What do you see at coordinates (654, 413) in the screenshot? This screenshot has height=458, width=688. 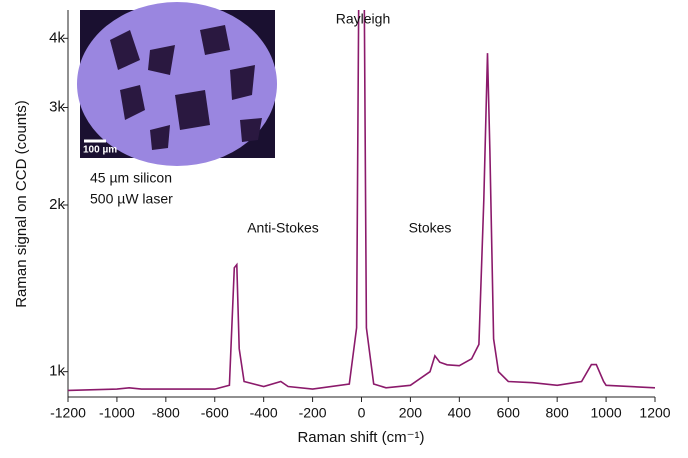 I see `x-tick-label: 1200` at bounding box center [654, 413].